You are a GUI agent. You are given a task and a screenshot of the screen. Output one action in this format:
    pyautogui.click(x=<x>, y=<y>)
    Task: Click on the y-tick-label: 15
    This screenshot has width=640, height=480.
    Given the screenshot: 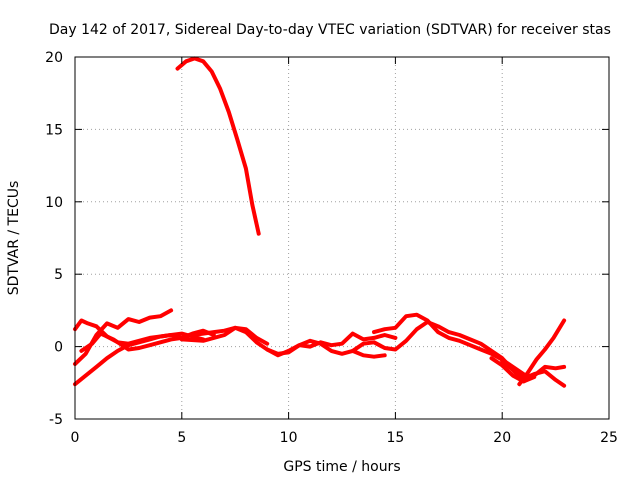 What is the action you would take?
    pyautogui.click(x=54, y=130)
    